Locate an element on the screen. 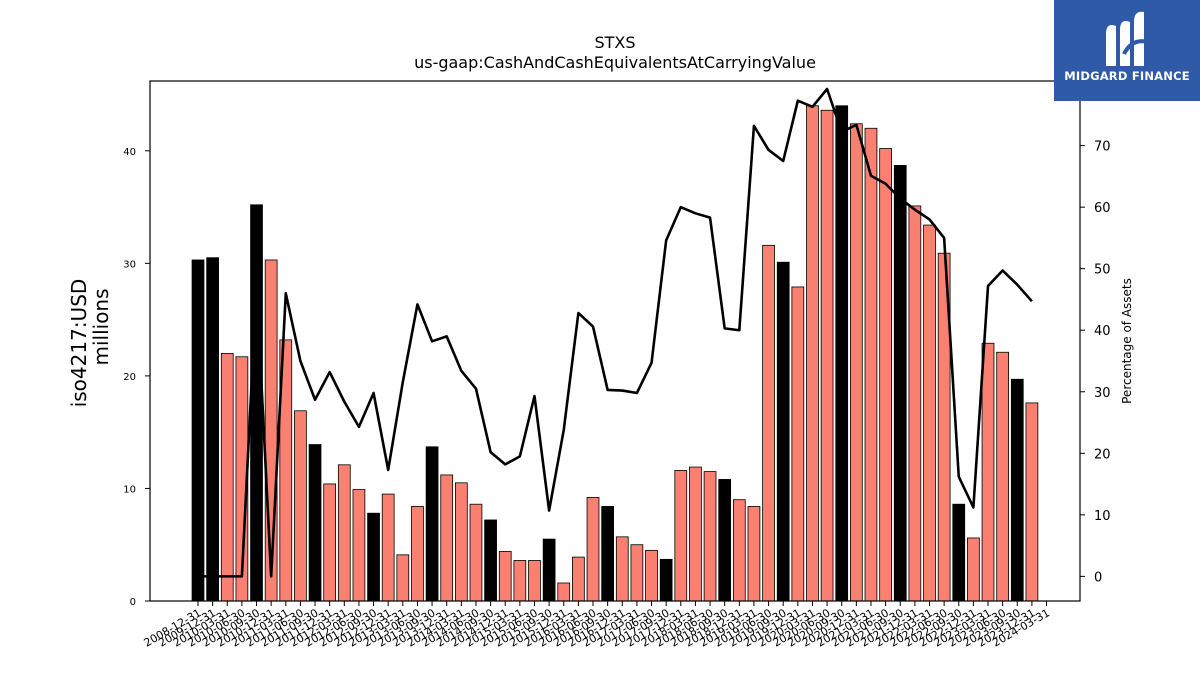 The image size is (1200, 675). y-tick-label: 10 is located at coordinates (129, 489).